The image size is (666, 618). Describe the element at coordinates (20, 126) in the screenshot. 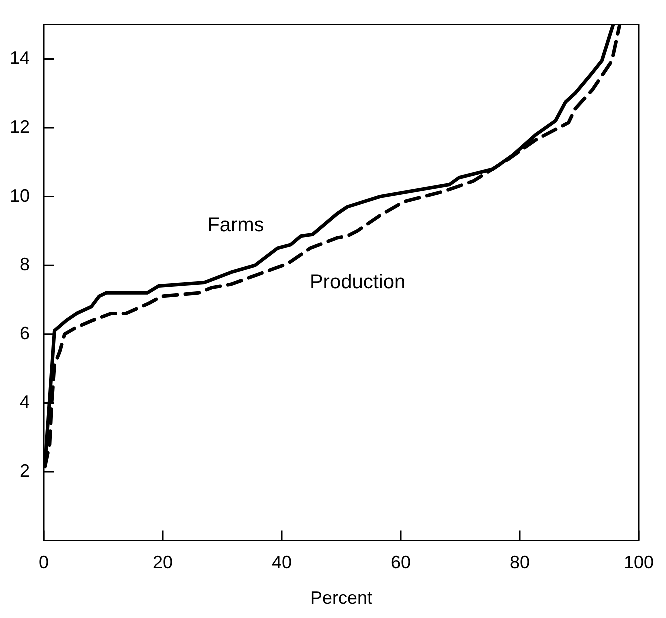

I see `y-tick-label: 12` at that location.